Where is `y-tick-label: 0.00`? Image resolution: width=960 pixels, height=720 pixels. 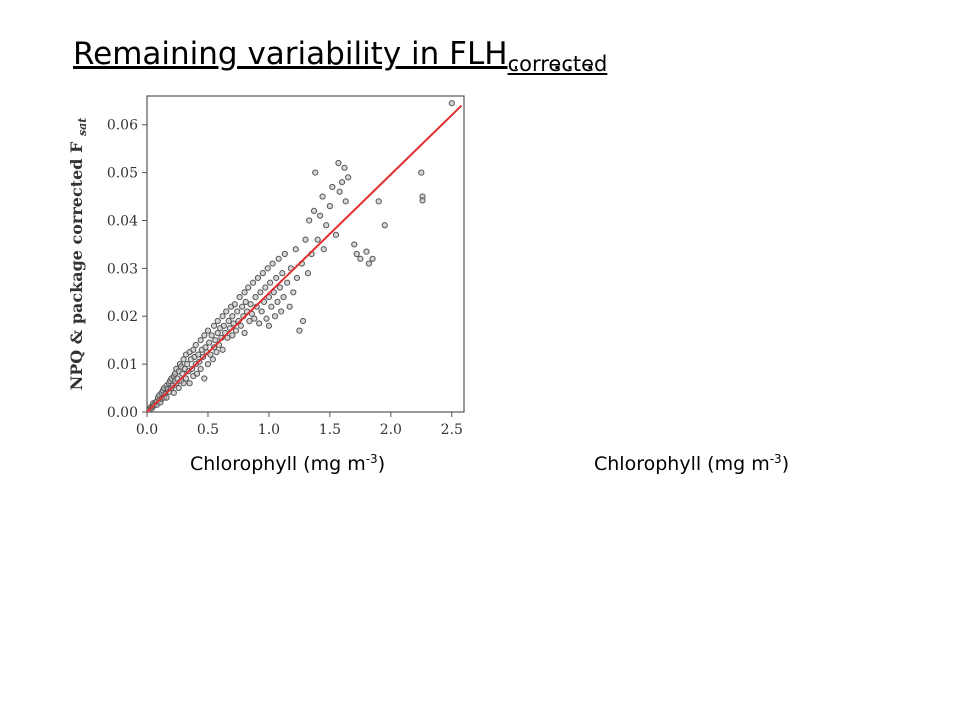
y-tick-label: 0.00 is located at coordinates (122, 413).